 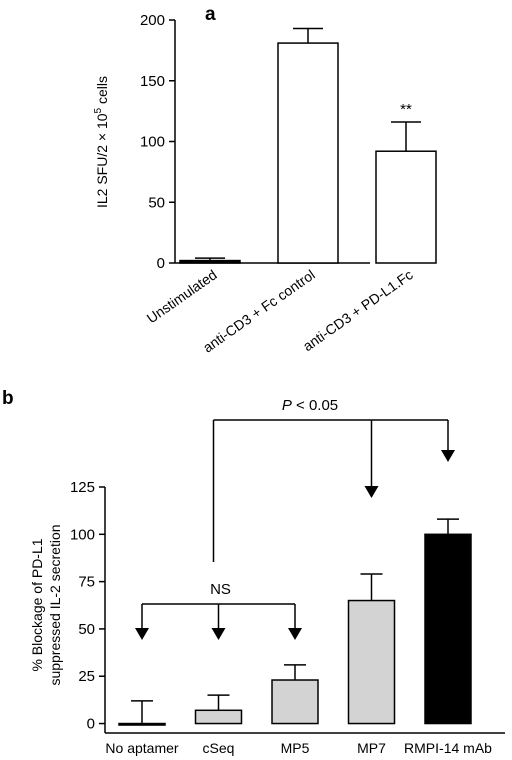 What do you see at coordinates (371, 662) in the screenshot?
I see `chart-b-bar-mp7` at bounding box center [371, 662].